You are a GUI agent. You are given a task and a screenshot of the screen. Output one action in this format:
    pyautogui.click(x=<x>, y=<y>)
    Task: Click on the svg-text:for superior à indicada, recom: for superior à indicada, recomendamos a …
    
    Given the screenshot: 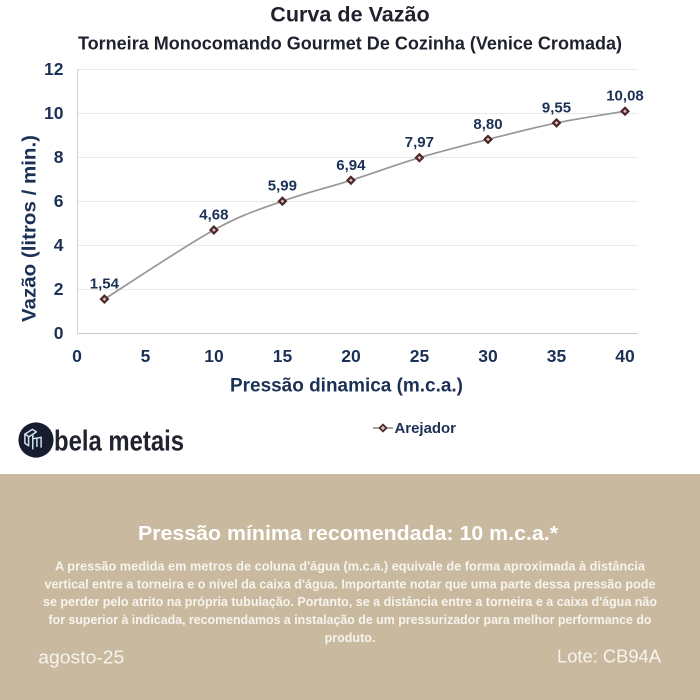 What is the action you would take?
    pyautogui.click(x=350, y=620)
    